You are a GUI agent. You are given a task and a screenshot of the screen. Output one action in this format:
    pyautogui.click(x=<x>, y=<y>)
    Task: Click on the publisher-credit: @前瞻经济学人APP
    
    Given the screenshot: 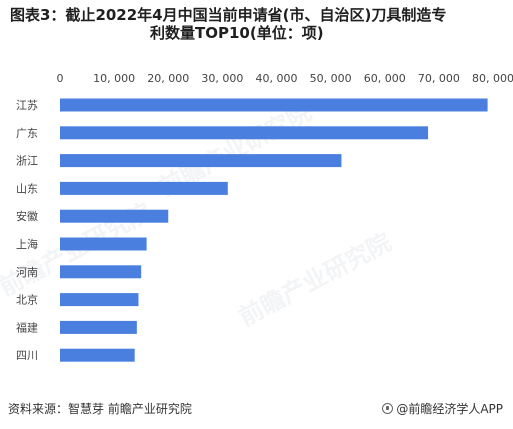 What is the action you would take?
    pyautogui.click(x=442, y=408)
    